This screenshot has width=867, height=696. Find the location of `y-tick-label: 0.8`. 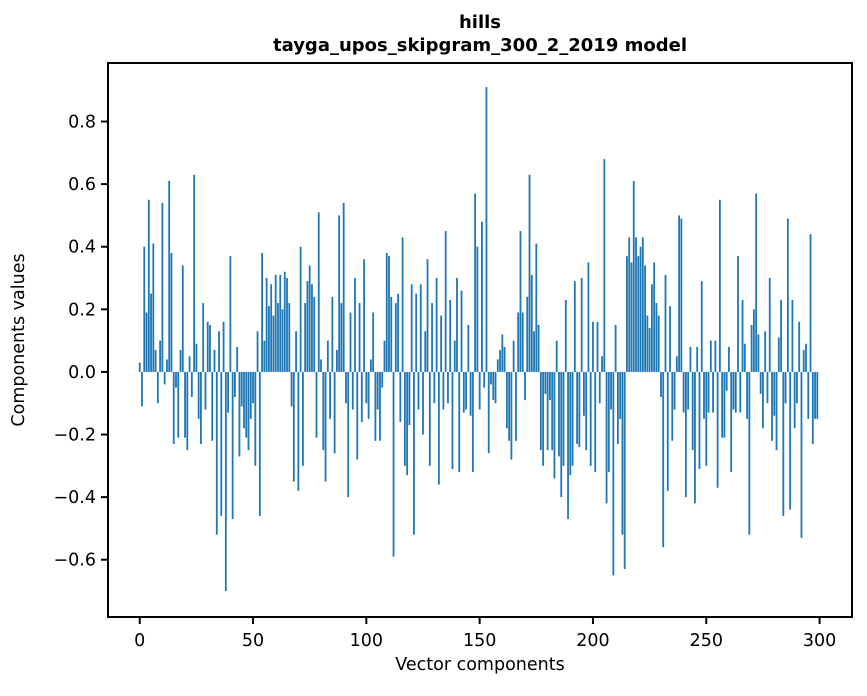

y-tick-label: 0.8 is located at coordinates (82, 123).